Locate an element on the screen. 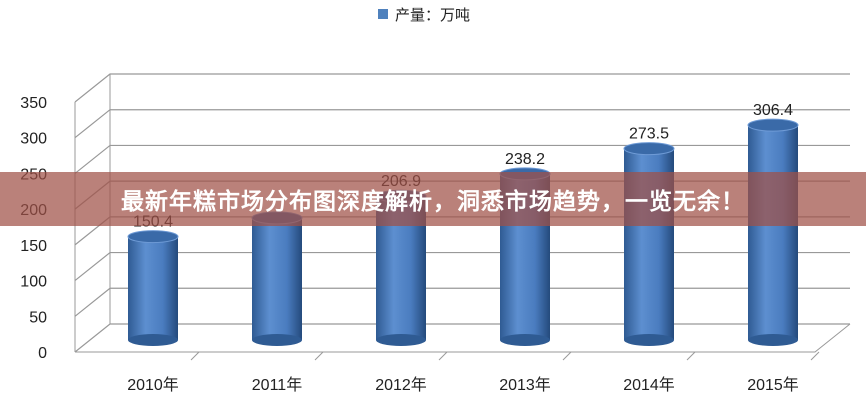  legend-swatch is located at coordinates (383, 14).